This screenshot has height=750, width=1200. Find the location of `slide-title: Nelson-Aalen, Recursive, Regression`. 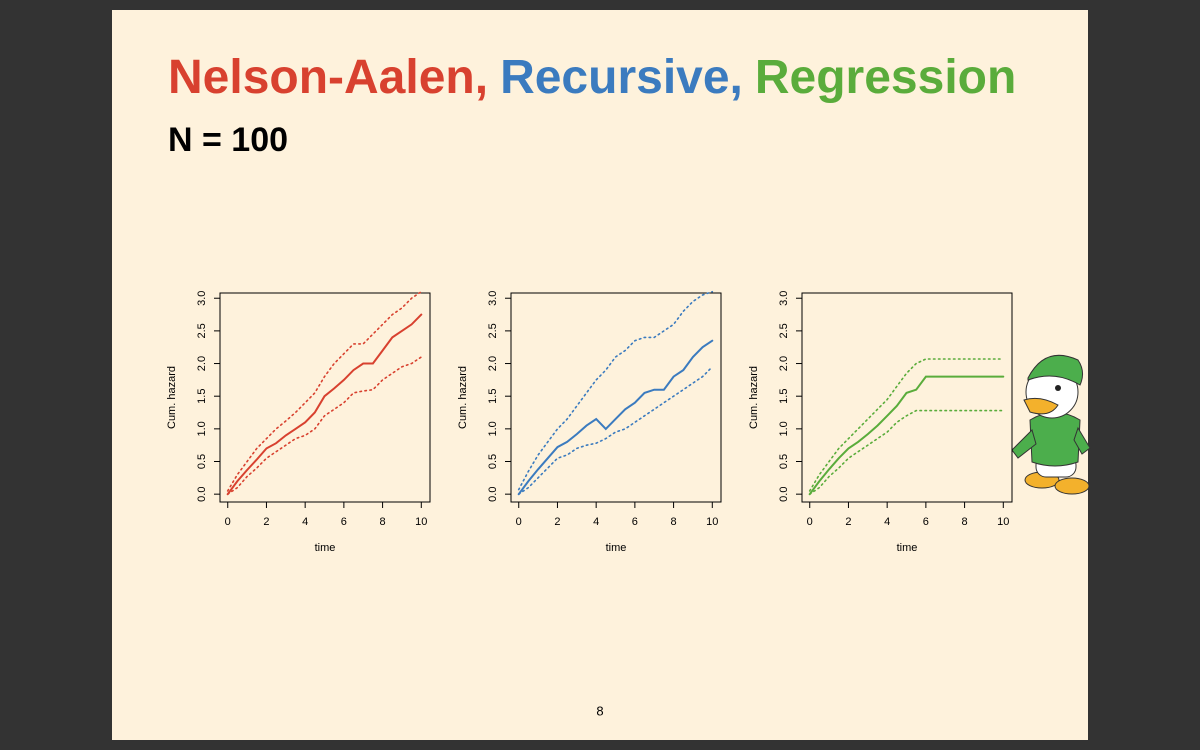

slide-title: Nelson-Aalen, Recursive, Regression is located at coordinates (592, 77).